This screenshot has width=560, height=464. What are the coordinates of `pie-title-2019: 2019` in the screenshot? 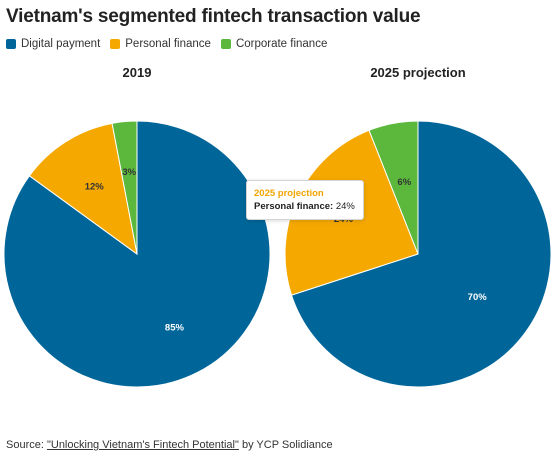 It's located at (137, 72).